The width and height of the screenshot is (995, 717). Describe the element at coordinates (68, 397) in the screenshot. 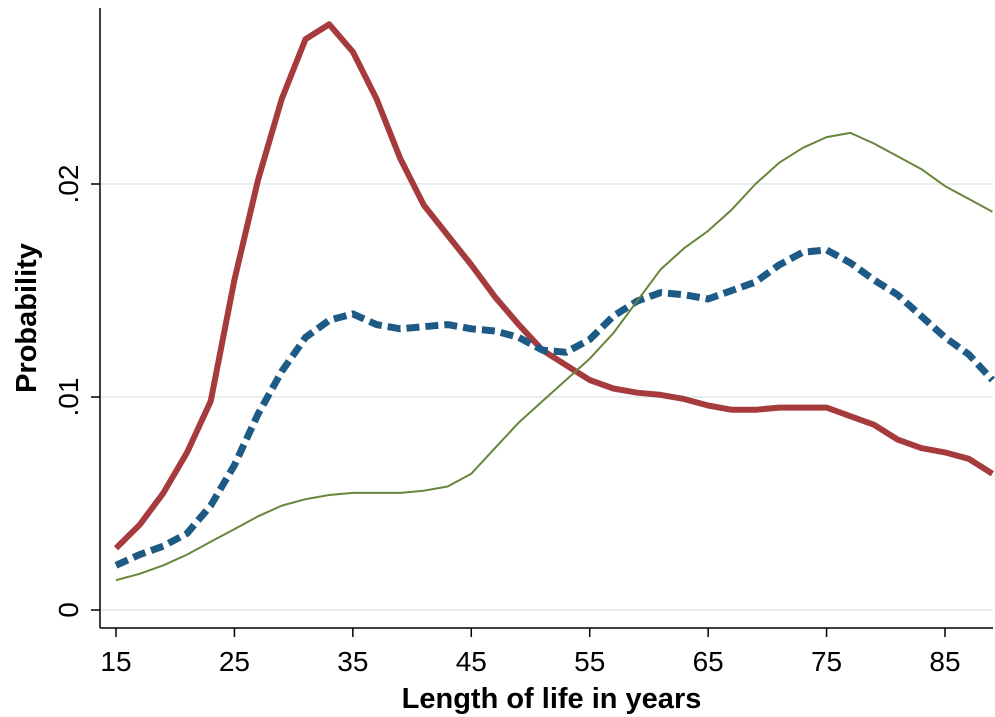

I see `y-tick-label: .01` at that location.